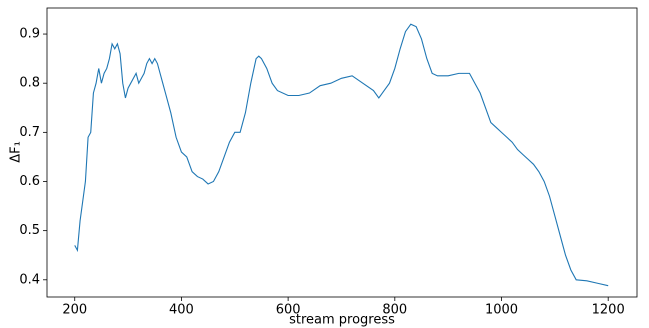  Describe the element at coordinates (501, 310) in the screenshot. I see `x-tick-label: 1000` at that location.